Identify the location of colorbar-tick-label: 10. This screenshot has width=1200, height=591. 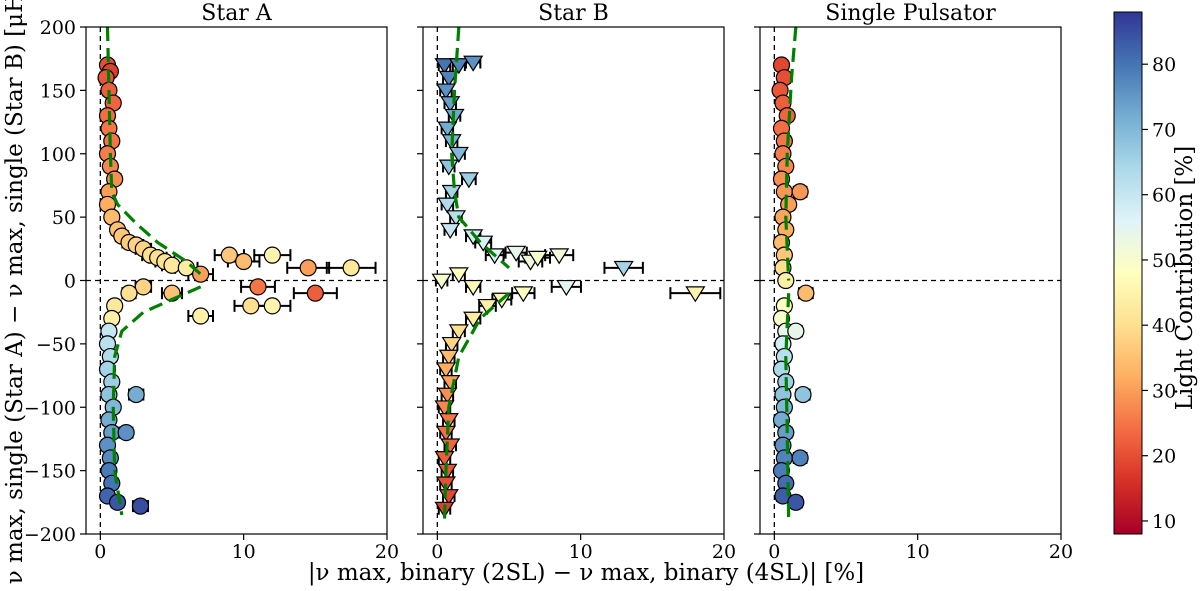
(1164, 522).